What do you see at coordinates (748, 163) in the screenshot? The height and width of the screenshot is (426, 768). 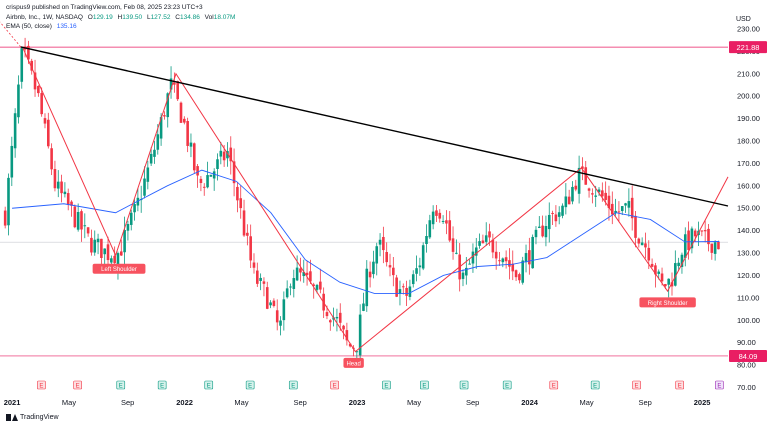 I see `y-tick-label: 170.00` at bounding box center [748, 163].